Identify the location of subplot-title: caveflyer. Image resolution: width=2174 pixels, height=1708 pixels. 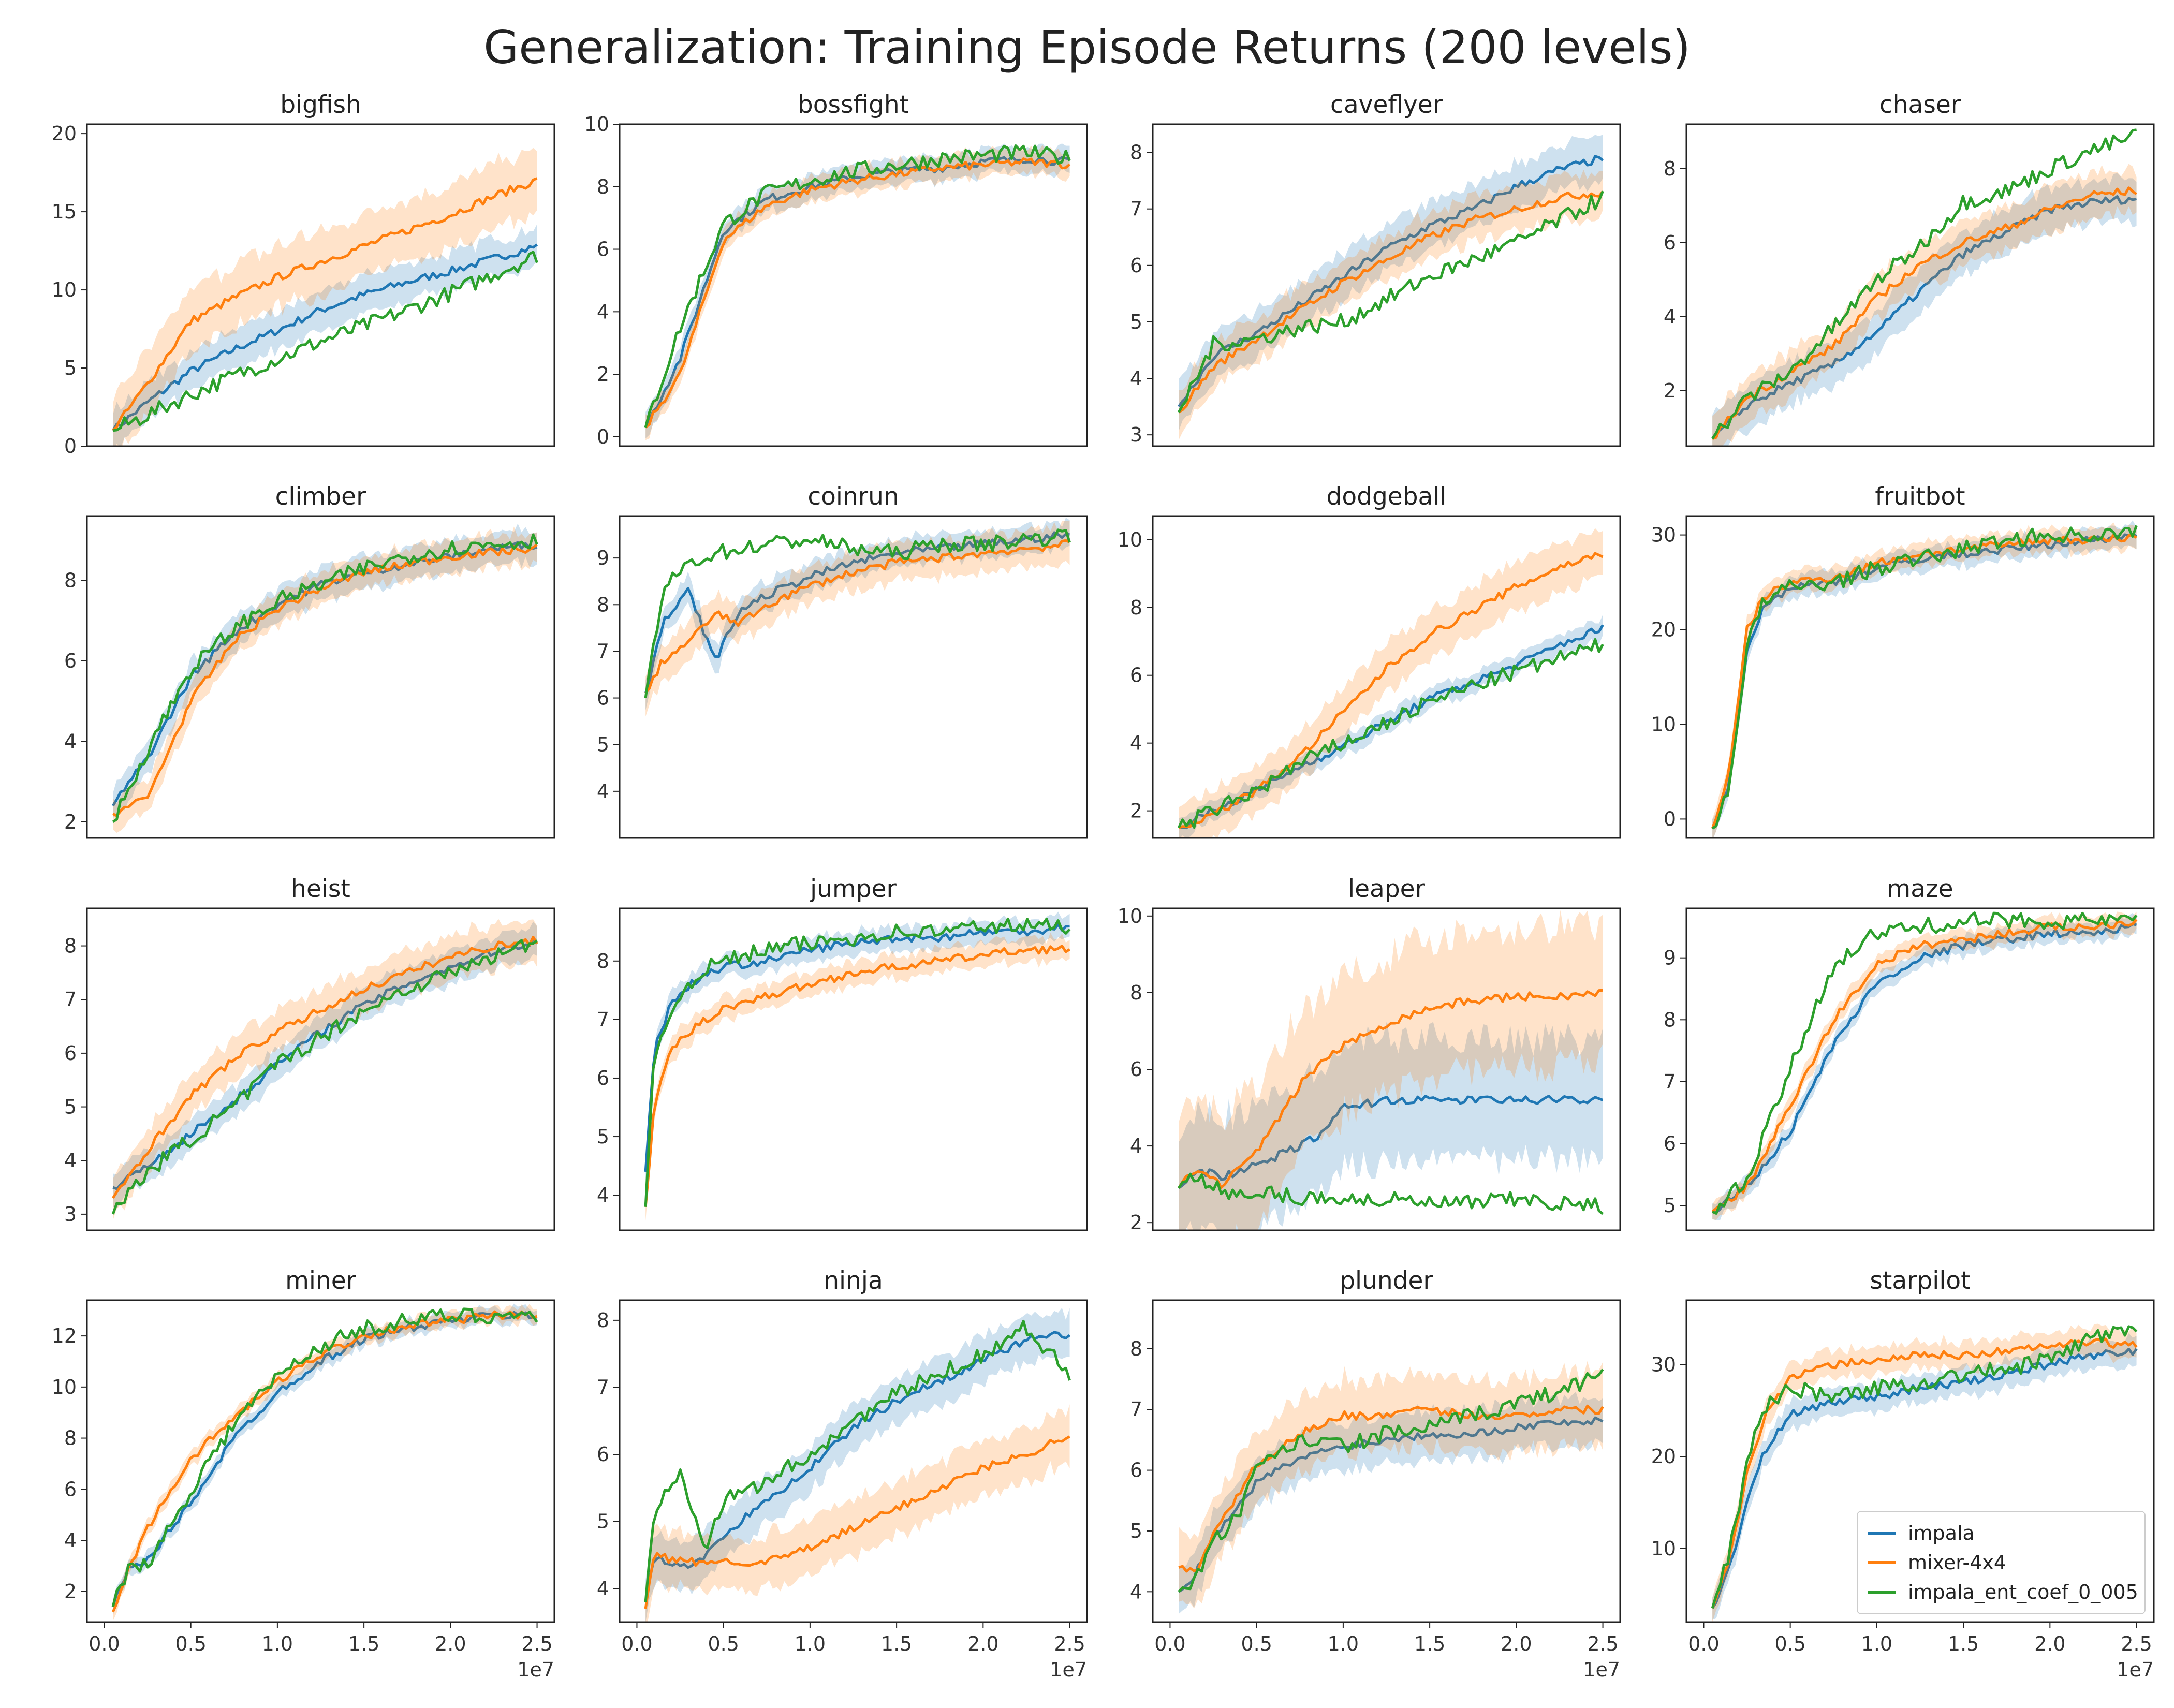
(1387, 105).